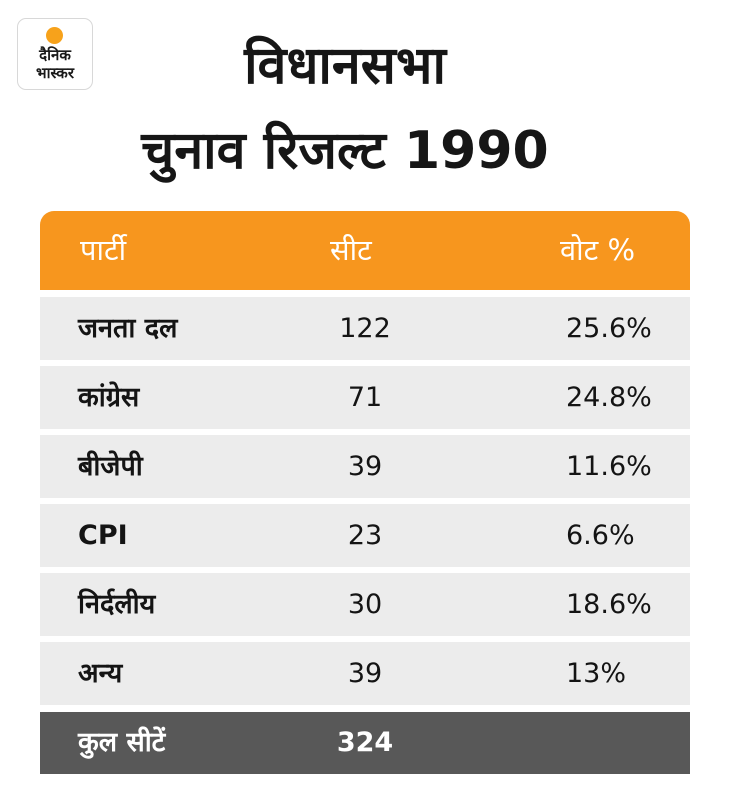 The image size is (730, 796). I want to click on seats-cell: 122, so click(365, 328).